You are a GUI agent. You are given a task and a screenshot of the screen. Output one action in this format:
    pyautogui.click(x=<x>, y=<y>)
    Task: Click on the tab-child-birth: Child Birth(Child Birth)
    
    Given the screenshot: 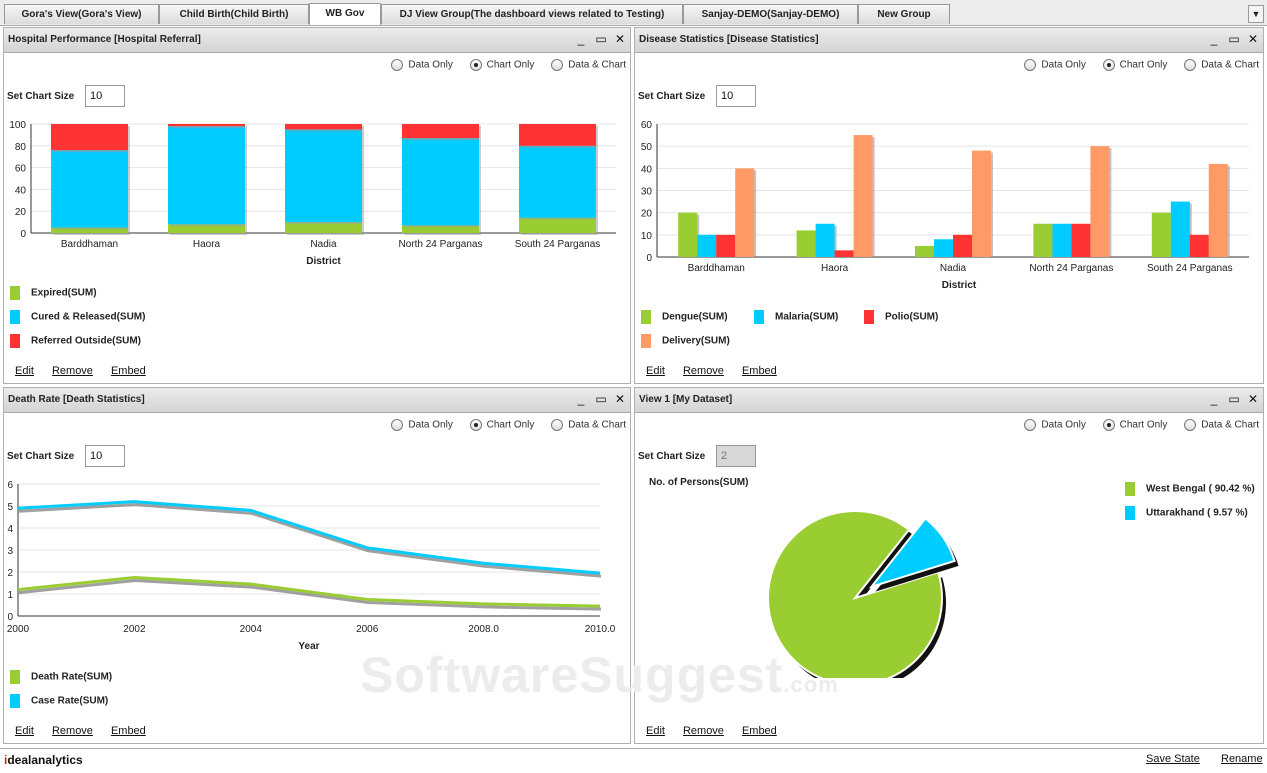 What is the action you would take?
    pyautogui.click(x=234, y=14)
    